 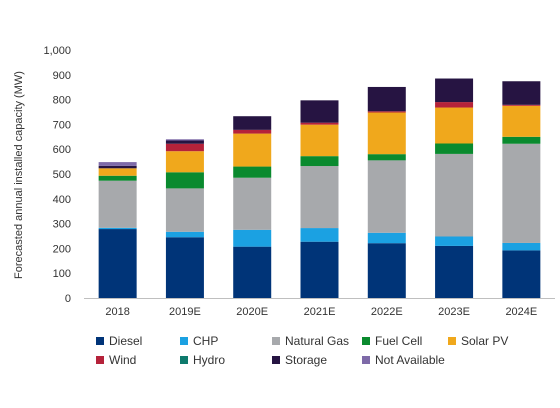 What do you see at coordinates (62, 125) in the screenshot?
I see `y-tick-label: 700` at bounding box center [62, 125].